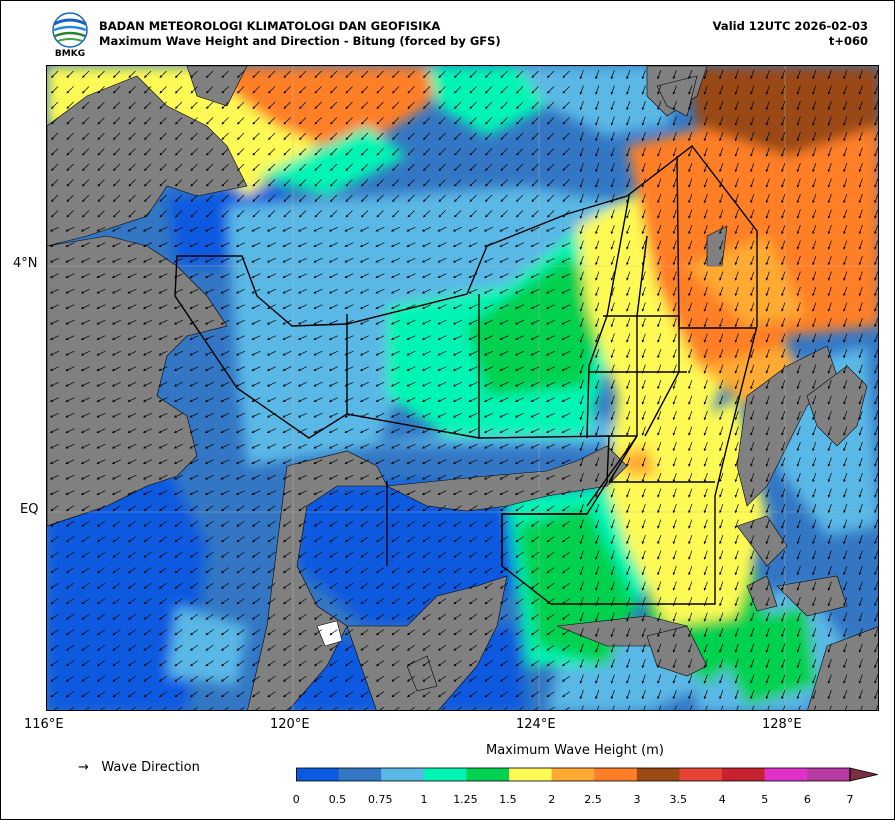 This screenshot has height=820, width=895. Describe the element at coordinates (508, 799) in the screenshot. I see `colorbar-tick-label: 1.5` at that location.